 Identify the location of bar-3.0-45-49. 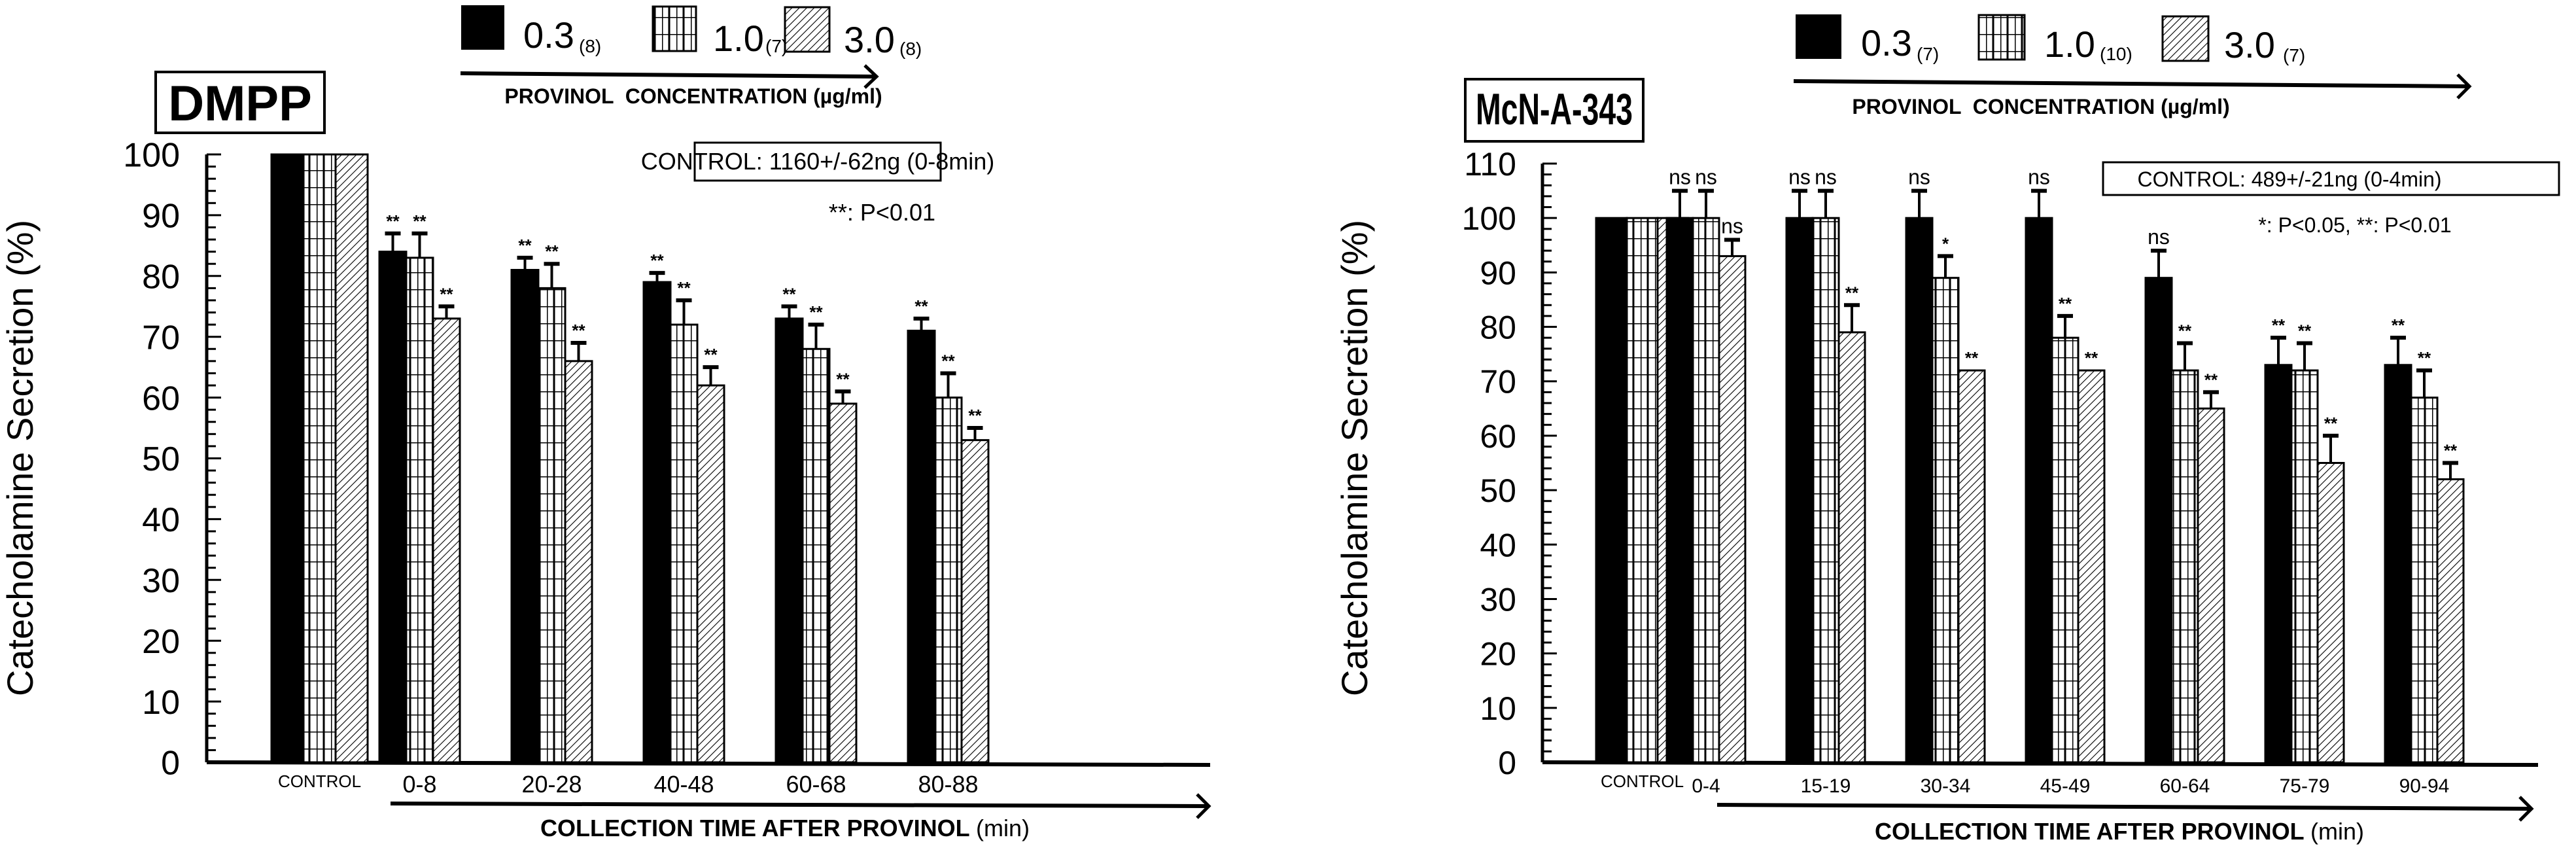
(2091, 567).